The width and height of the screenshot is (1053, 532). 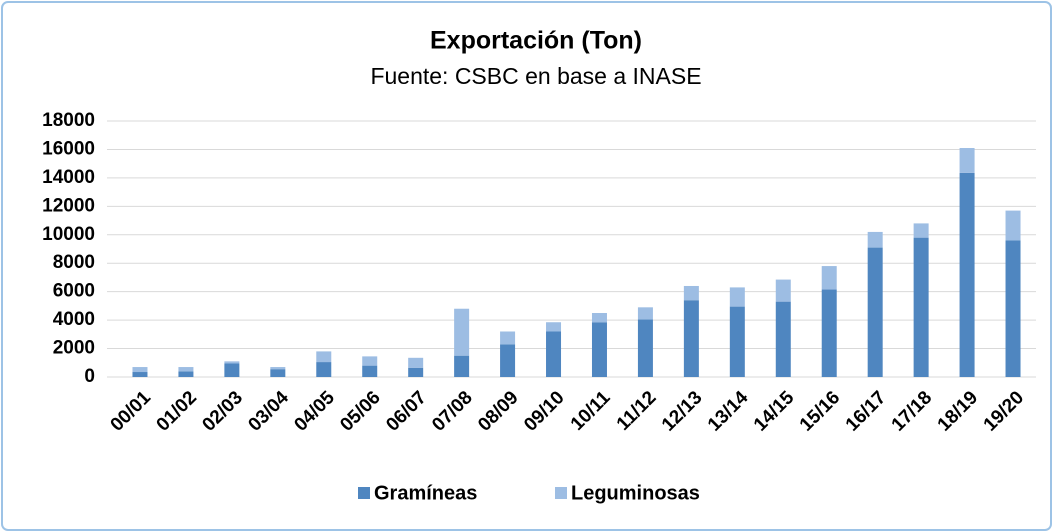 What do you see at coordinates (74, 262) in the screenshot?
I see `y-tick-label: 8000` at bounding box center [74, 262].